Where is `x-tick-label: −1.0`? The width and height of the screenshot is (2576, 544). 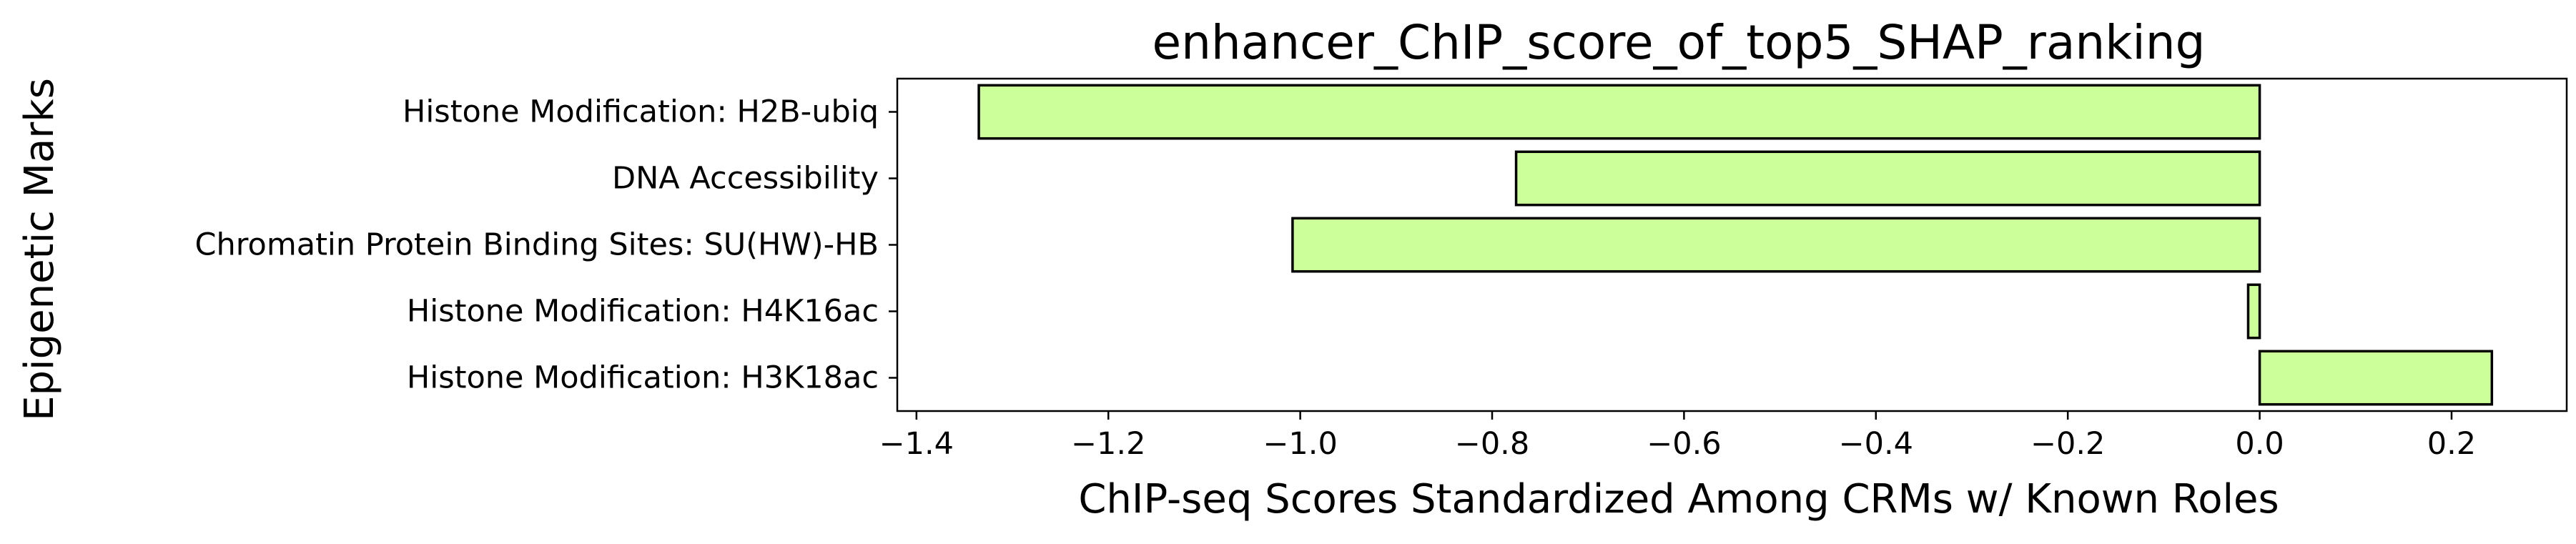
x-tick-label: −1.0 is located at coordinates (1300, 444).